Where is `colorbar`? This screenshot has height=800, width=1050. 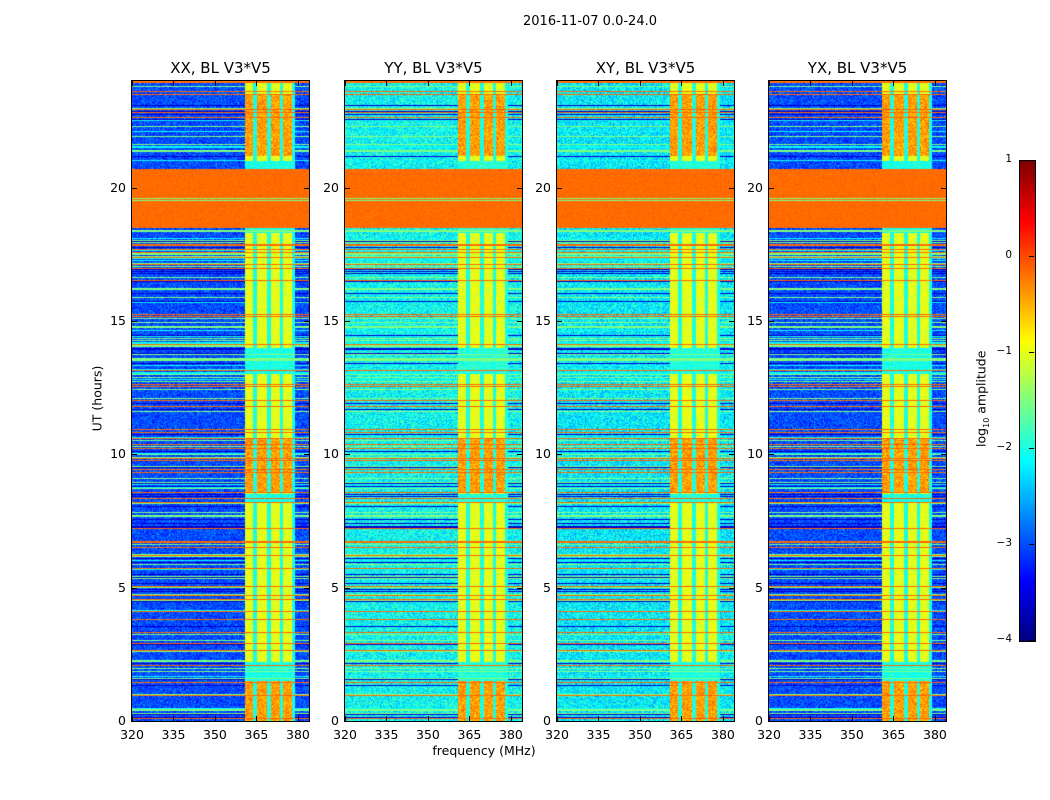 colorbar is located at coordinates (1027, 401).